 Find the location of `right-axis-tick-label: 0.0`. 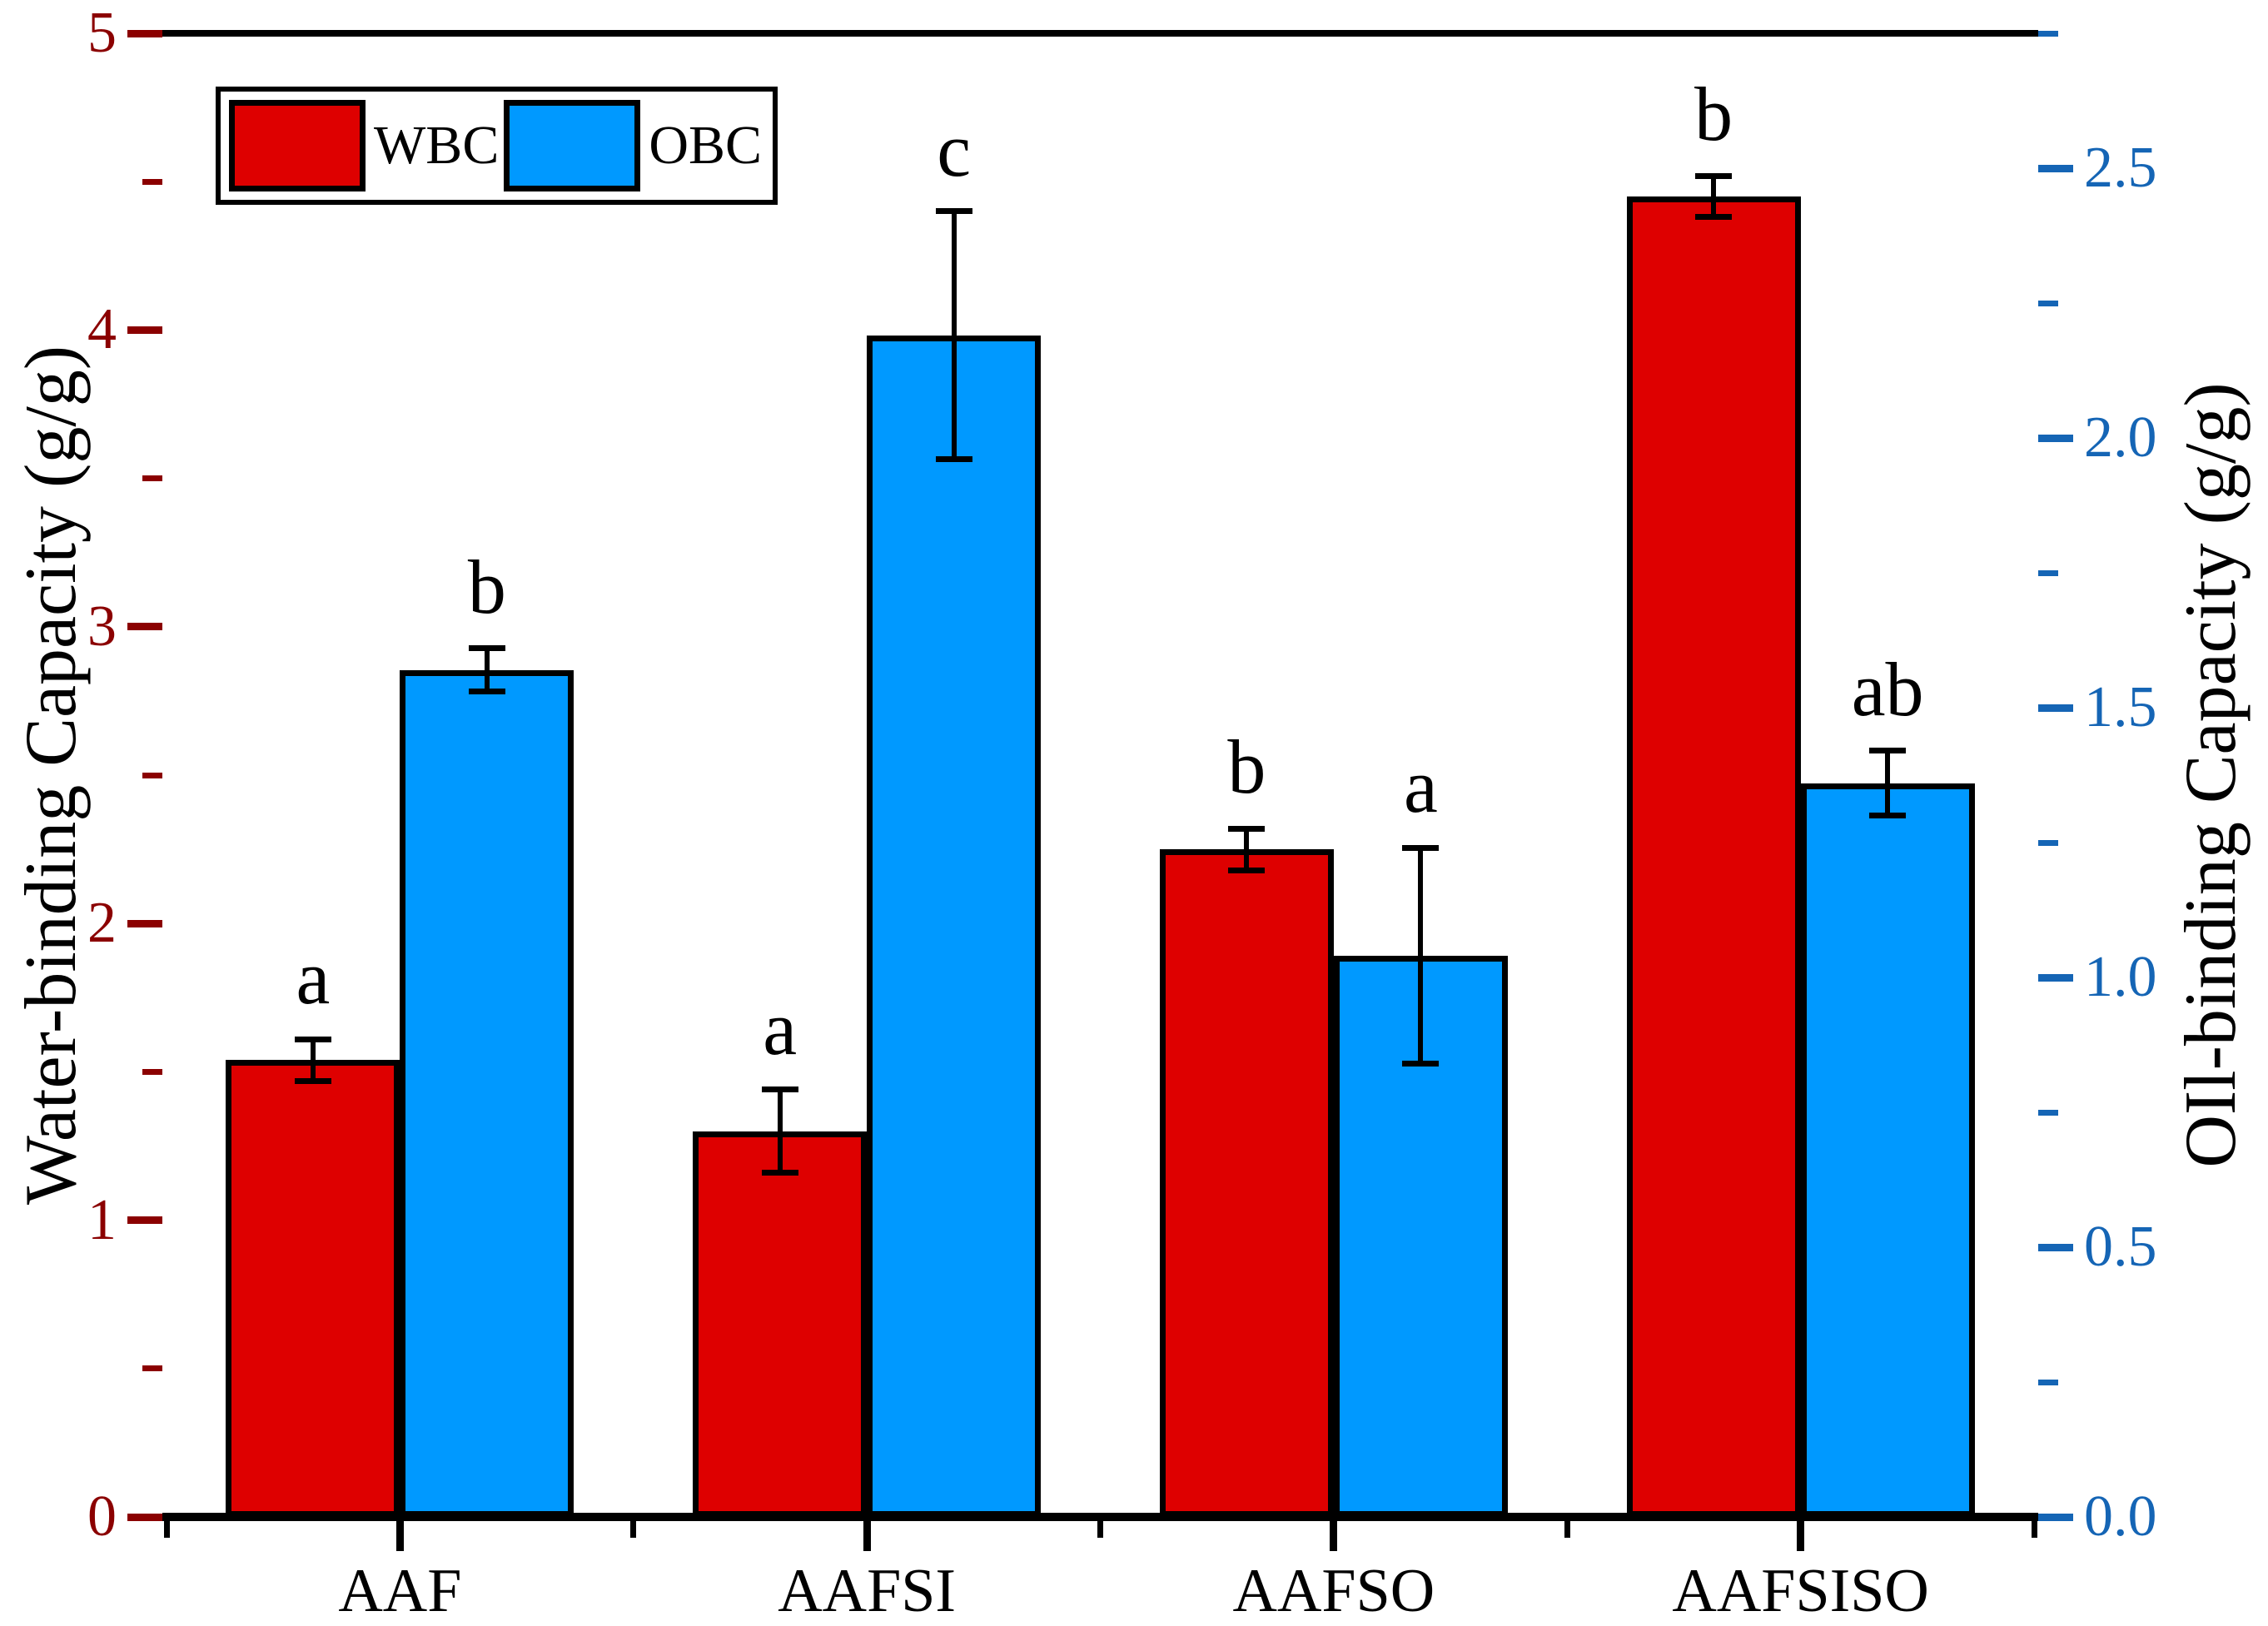

right-axis-tick-label: 0.0 is located at coordinates (2120, 1516).